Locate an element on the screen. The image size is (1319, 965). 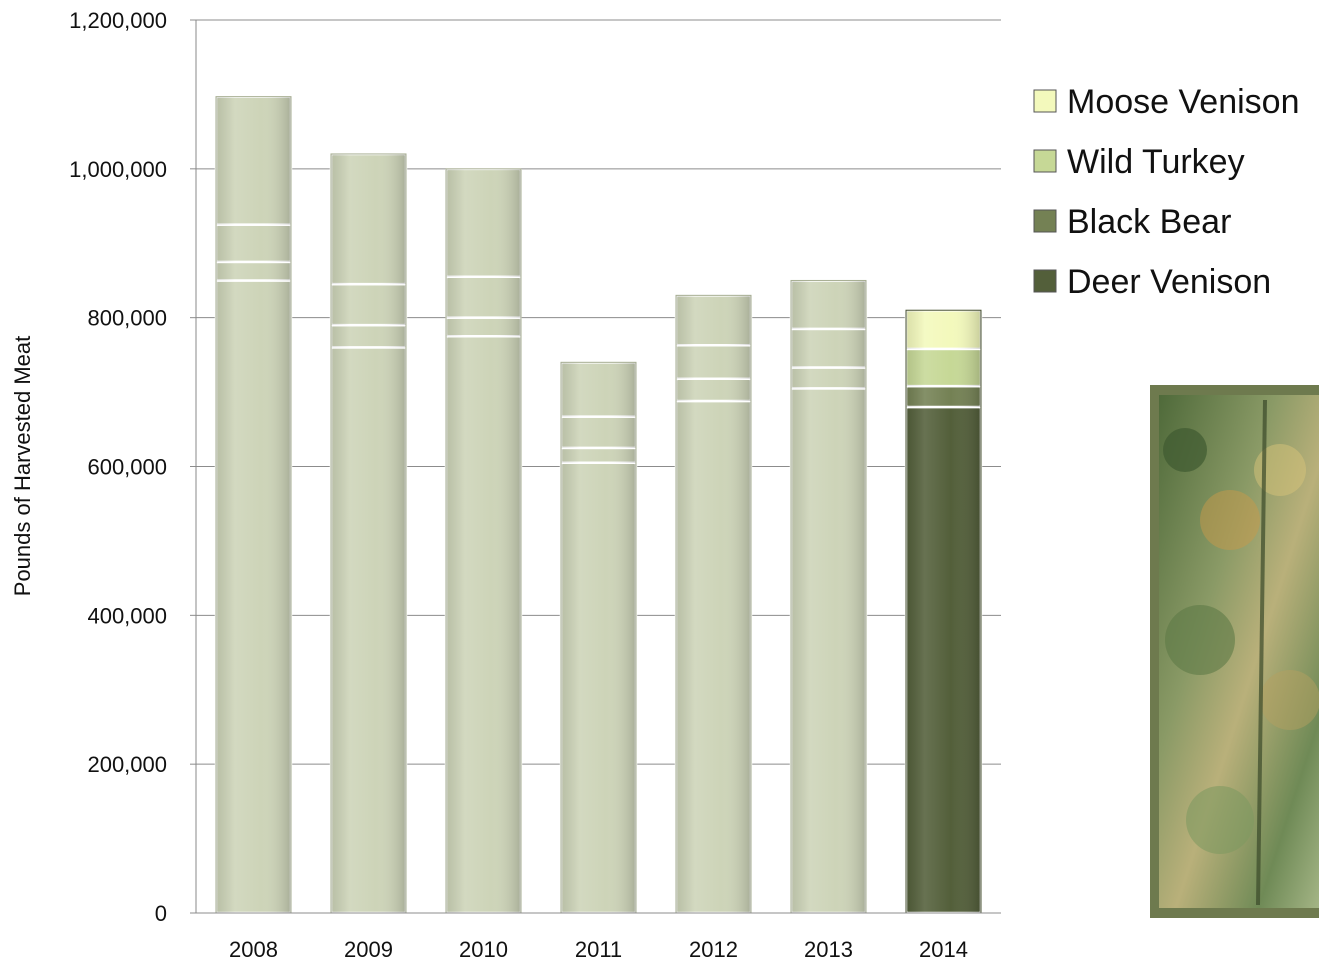
bar-segment-black-bear-2012 is located at coordinates (713, 390).